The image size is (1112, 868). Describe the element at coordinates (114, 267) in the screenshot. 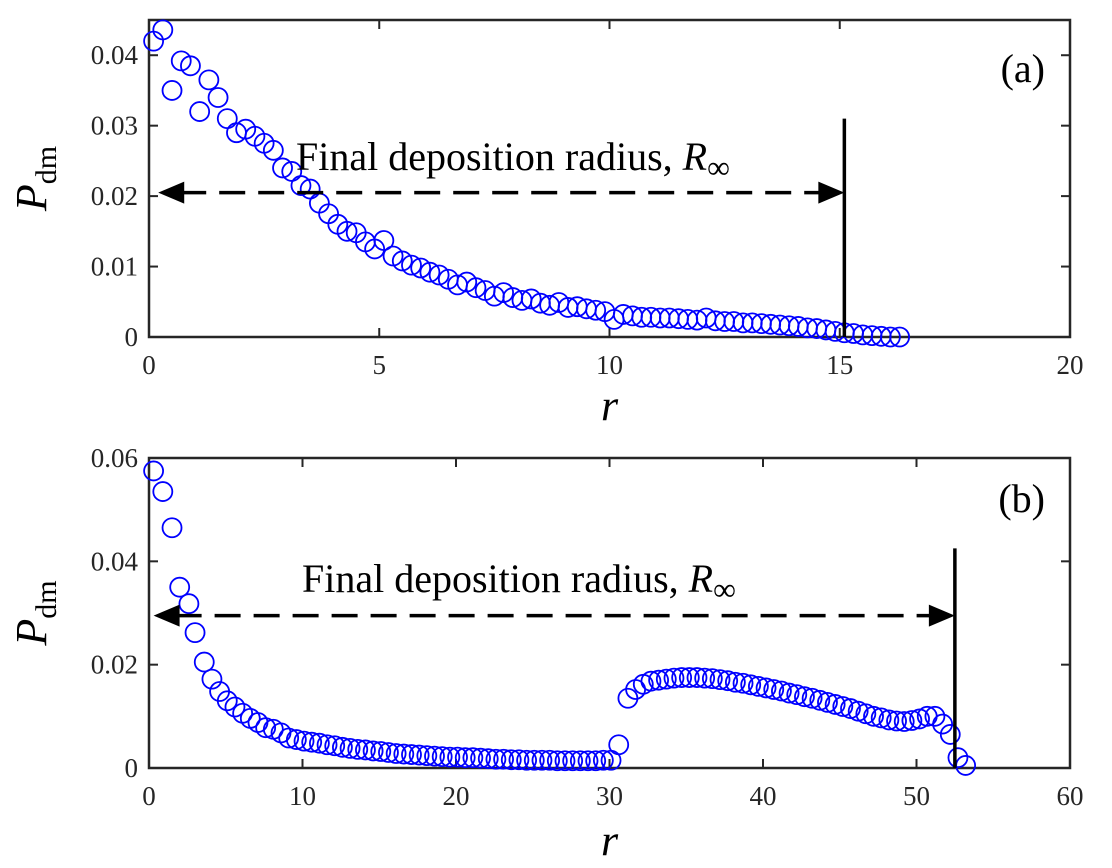

I see `y-tick-label: 0.01` at that location.